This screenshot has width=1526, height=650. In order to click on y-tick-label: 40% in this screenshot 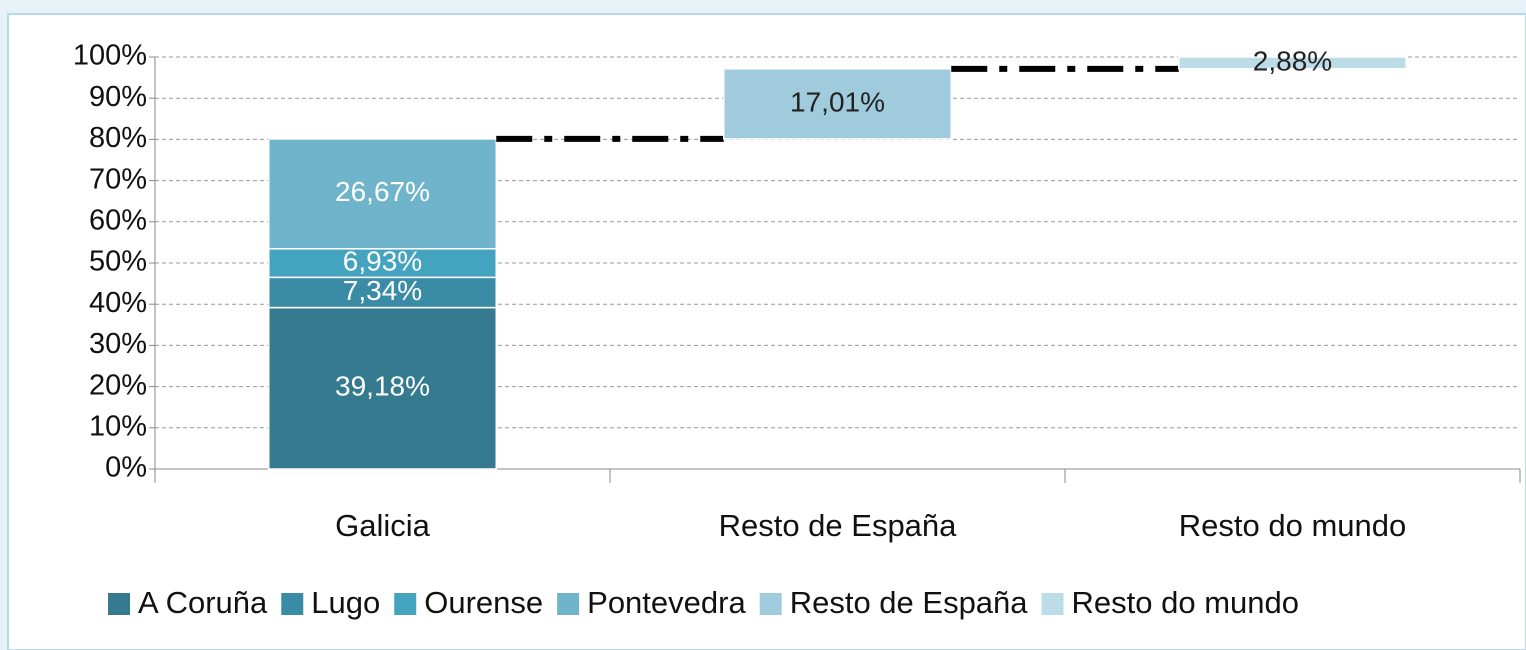, I will do `click(118, 303)`.